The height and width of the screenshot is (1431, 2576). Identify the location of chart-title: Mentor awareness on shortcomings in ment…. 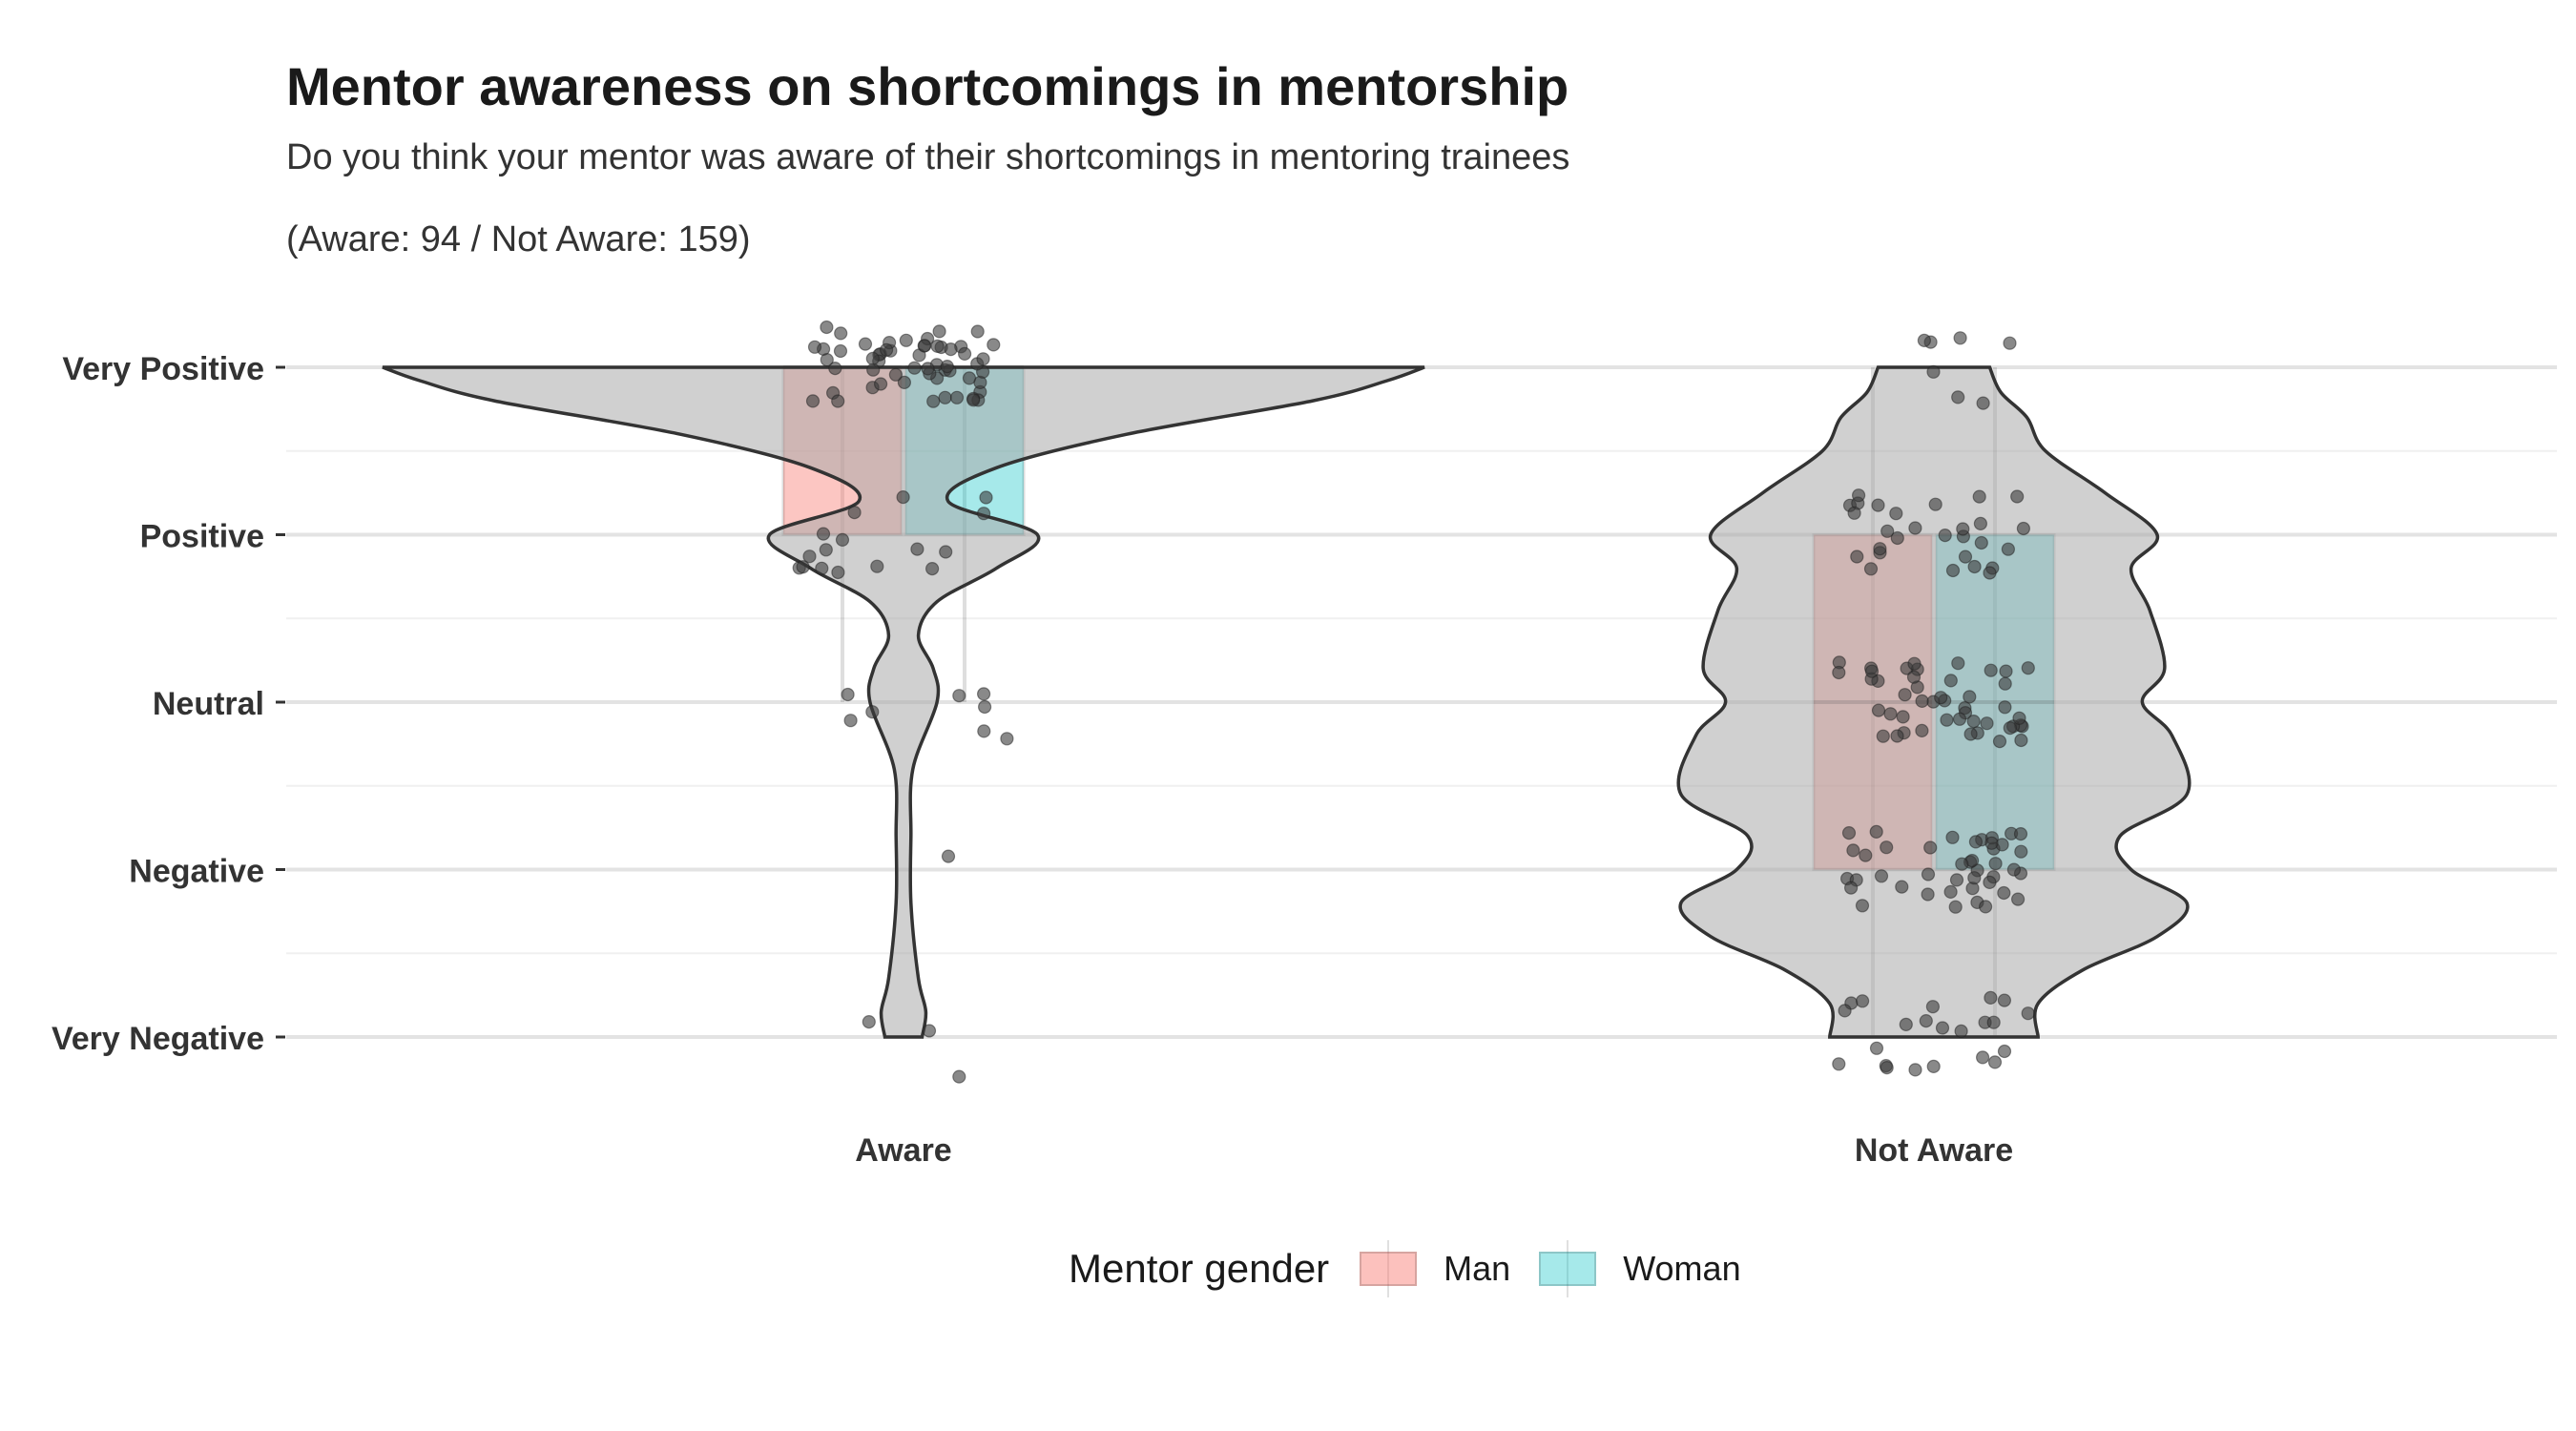
(927, 86).